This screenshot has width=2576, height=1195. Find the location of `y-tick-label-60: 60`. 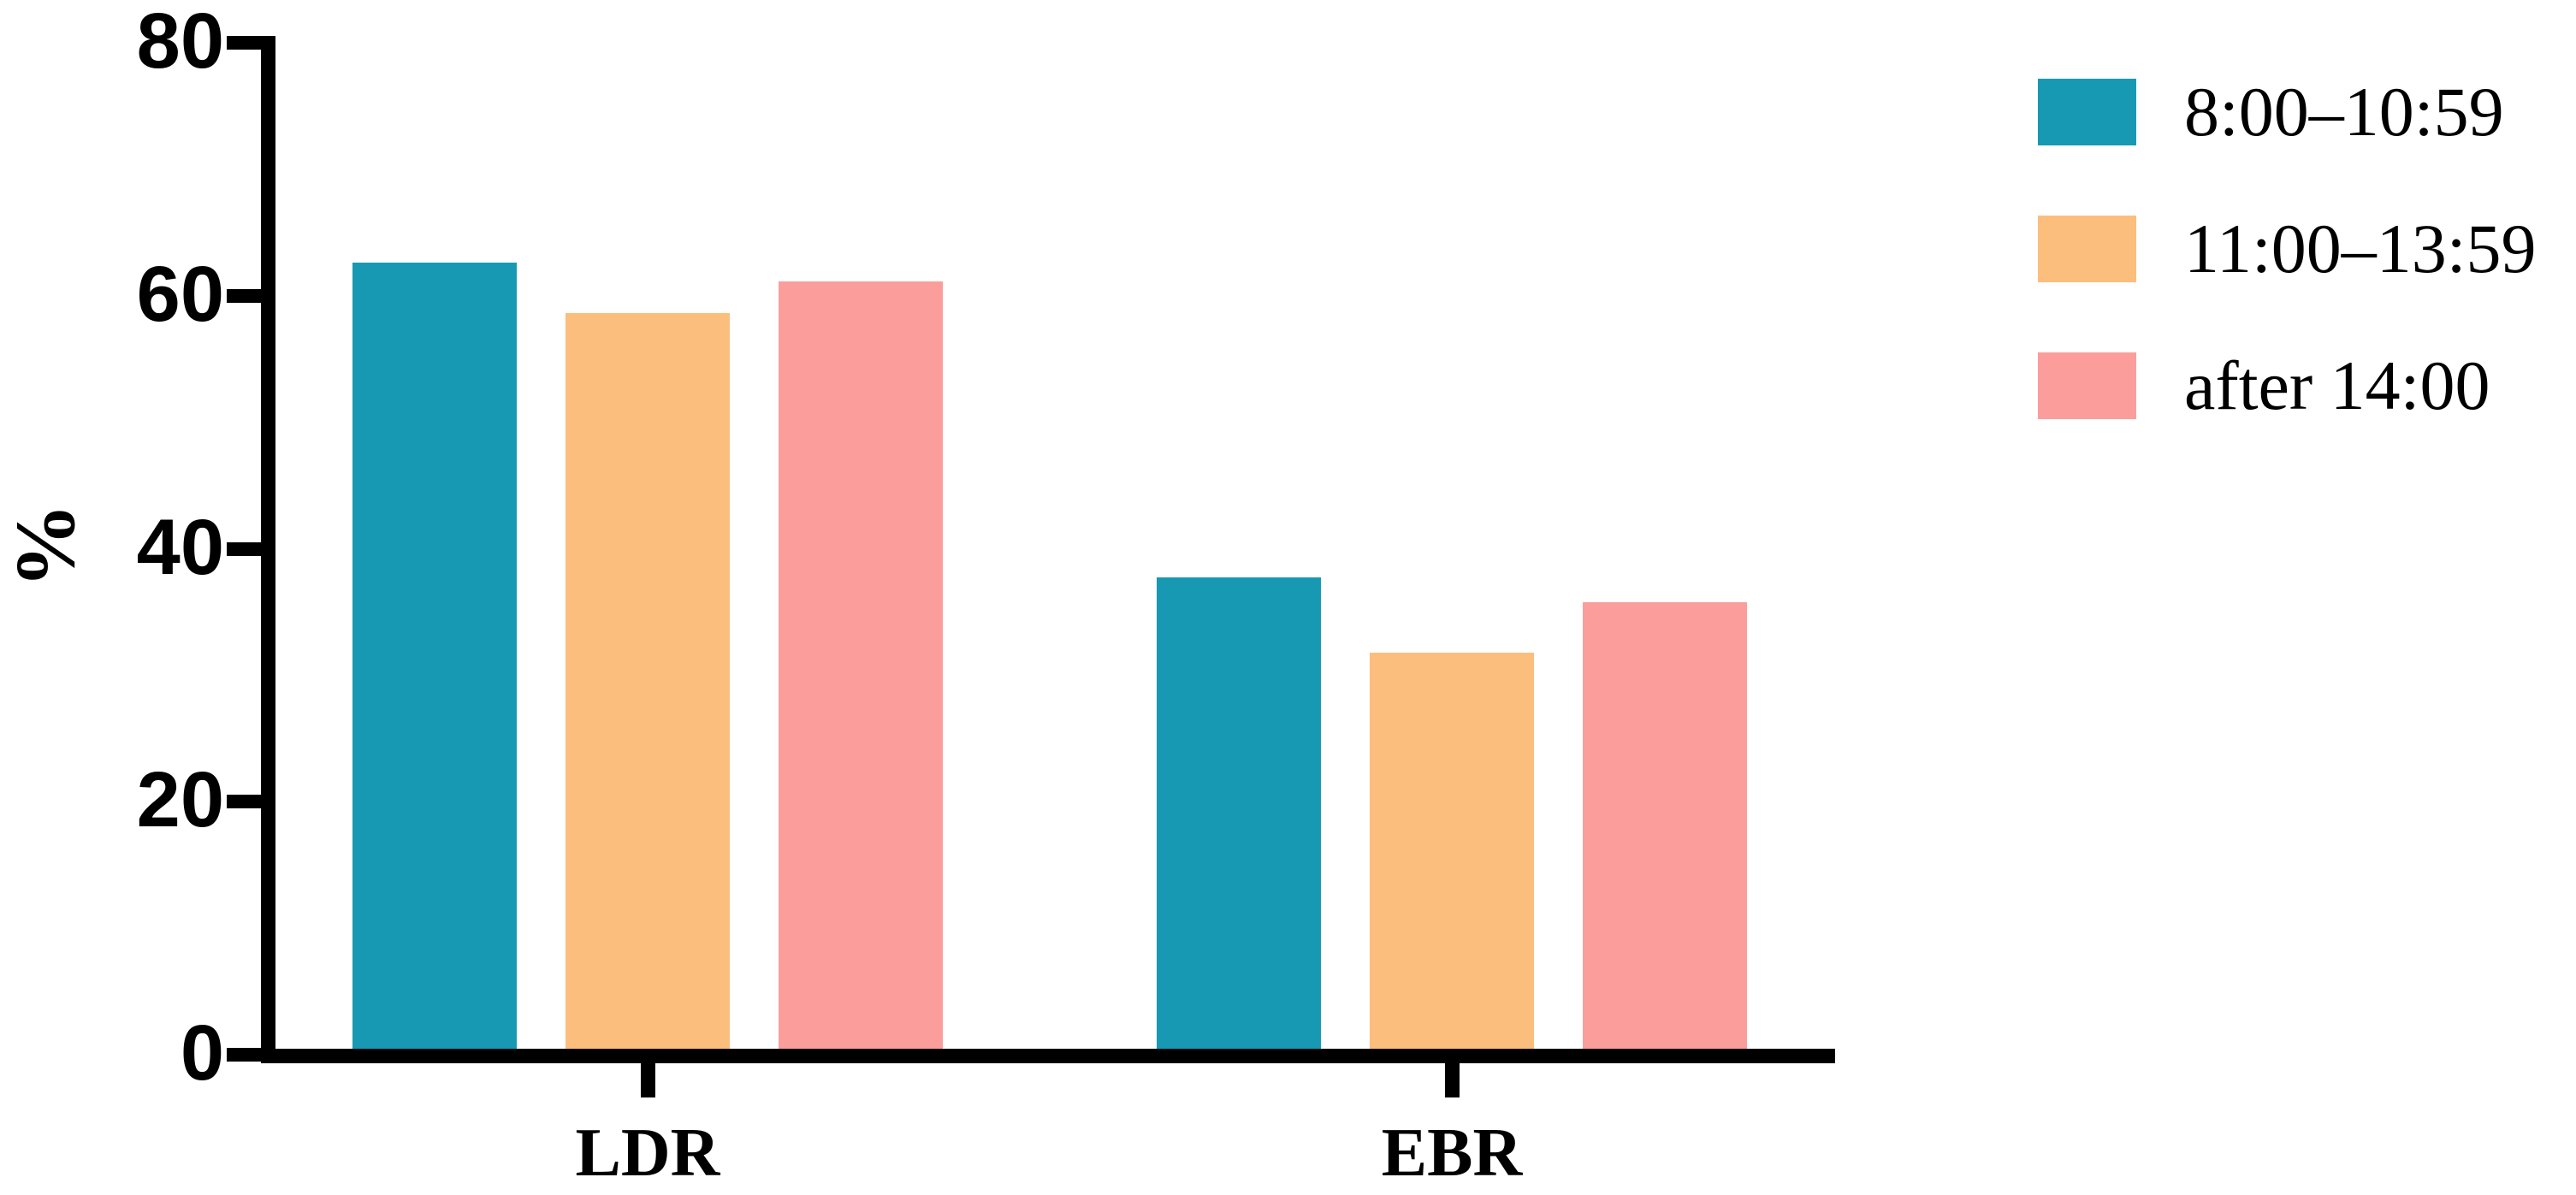

y-tick-label-60: 60 is located at coordinates (180, 295).